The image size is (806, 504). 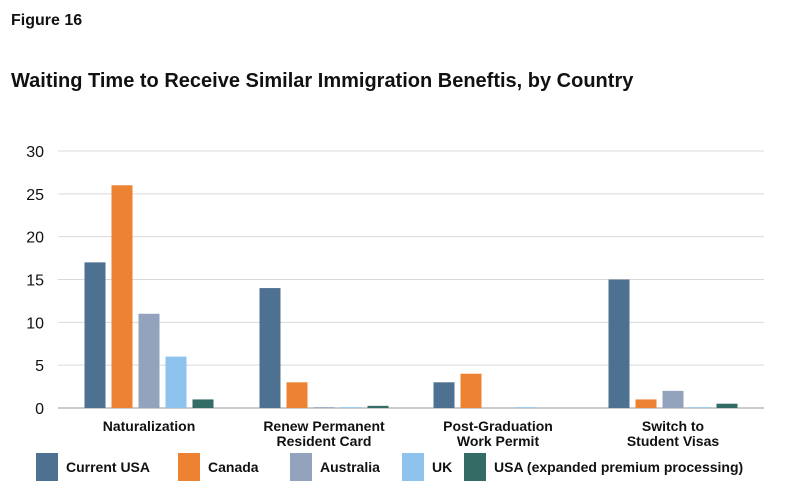 What do you see at coordinates (47, 20) in the screenshot?
I see `figure-label: Figure 16` at bounding box center [47, 20].